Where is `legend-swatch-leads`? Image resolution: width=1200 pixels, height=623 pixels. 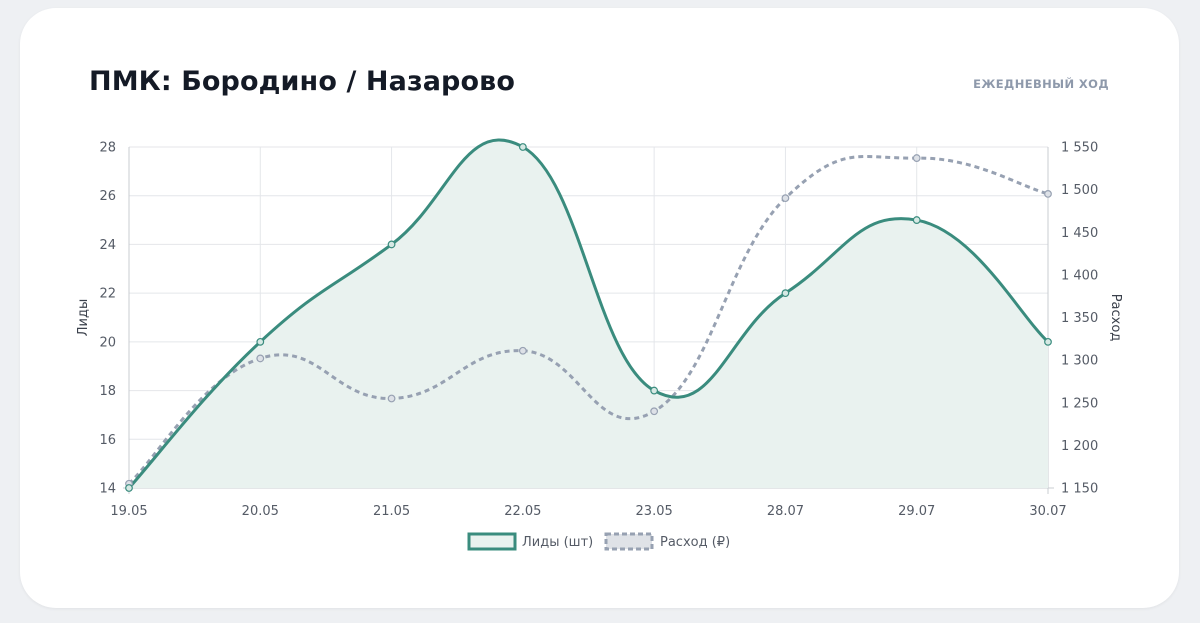 legend-swatch-leads is located at coordinates (492, 541).